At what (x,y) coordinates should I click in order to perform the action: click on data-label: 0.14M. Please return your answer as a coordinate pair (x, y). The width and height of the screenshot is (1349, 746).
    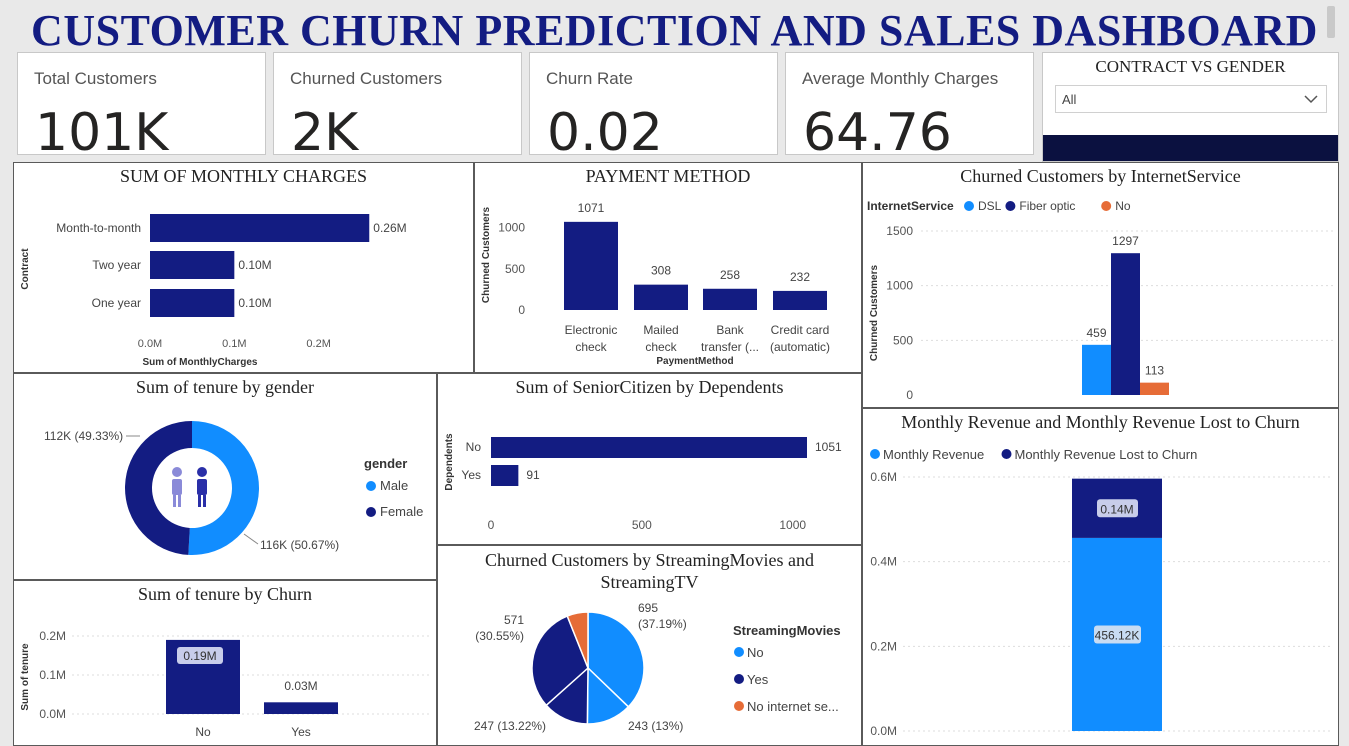
    Looking at the image, I should click on (1116, 509).